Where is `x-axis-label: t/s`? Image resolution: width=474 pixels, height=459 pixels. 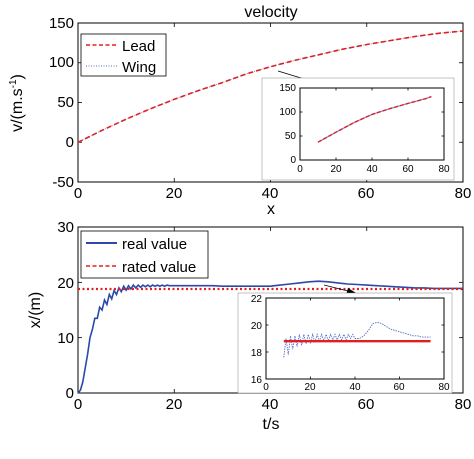
x-axis-label: t/s is located at coordinates (271, 424).